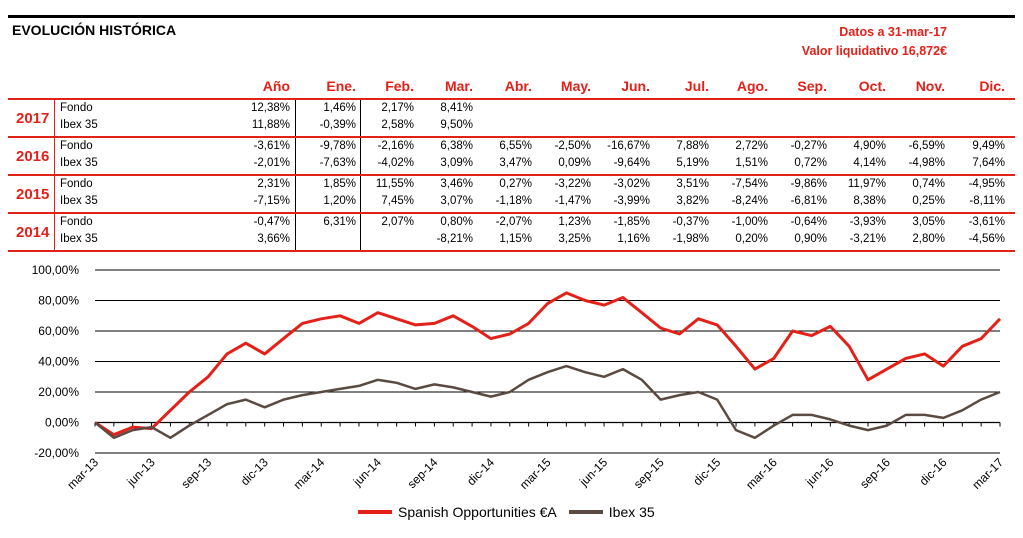 Image resolution: width=1023 pixels, height=538 pixels. I want to click on column-header: Oct., so click(872, 86).